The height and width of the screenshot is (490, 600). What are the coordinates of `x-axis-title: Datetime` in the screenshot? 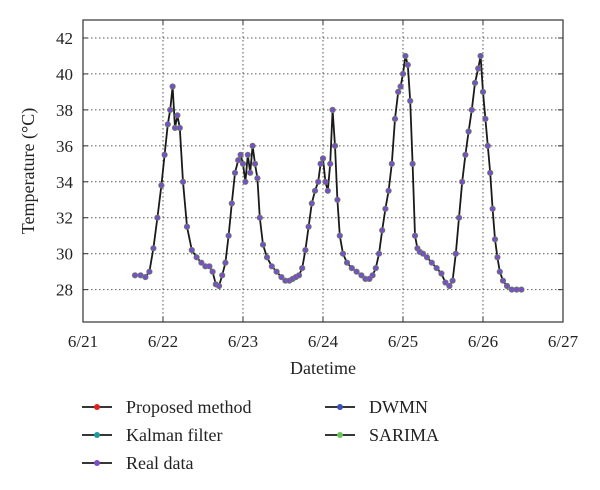 It's located at (323, 368).